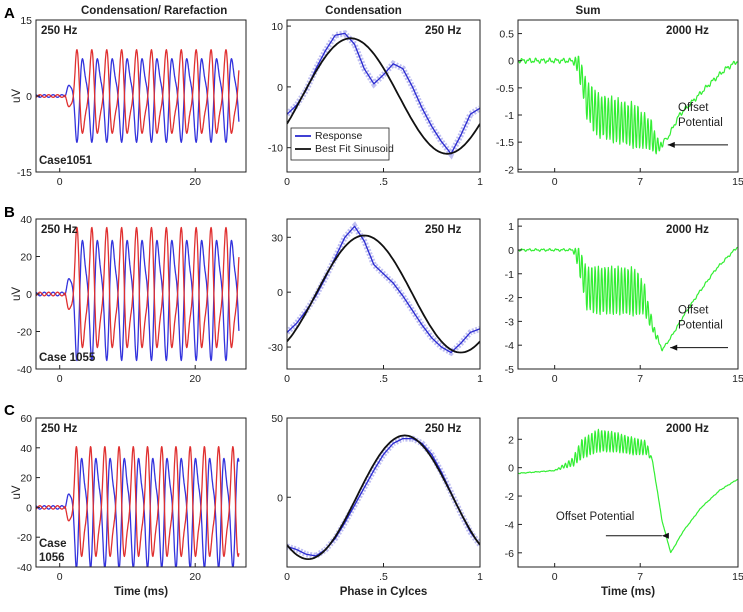 The height and width of the screenshot is (612, 743). What do you see at coordinates (29, 295) in the screenshot?
I see `y-tick-label-b-1: 0` at bounding box center [29, 295].